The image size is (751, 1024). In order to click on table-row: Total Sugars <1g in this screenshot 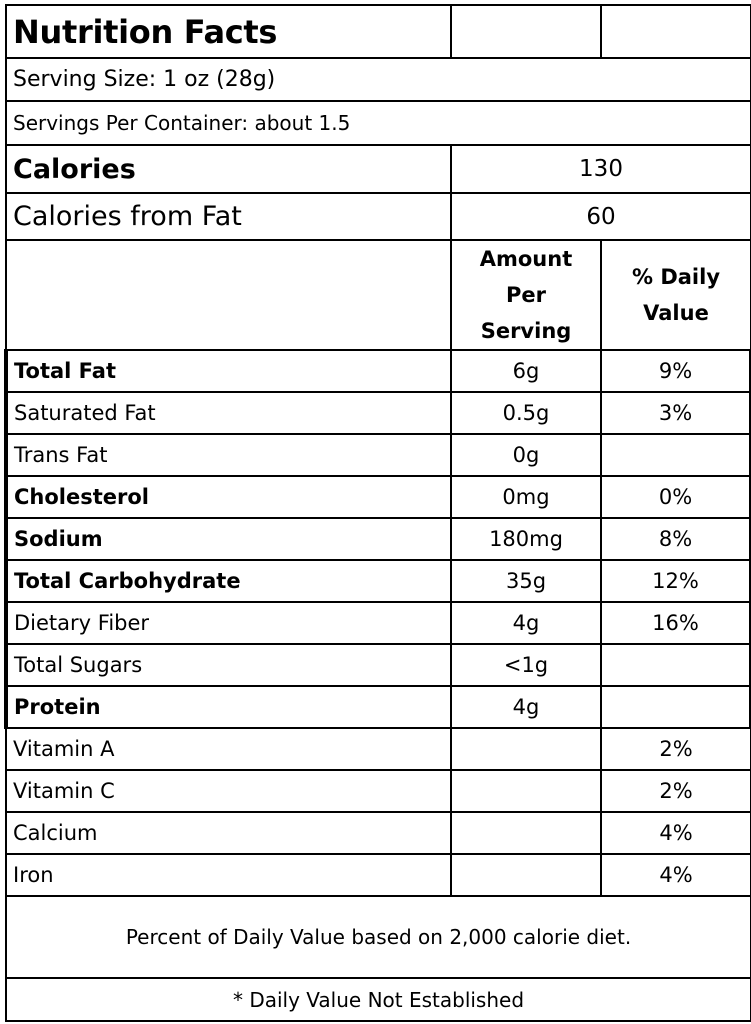, I will do `click(377, 665)`.